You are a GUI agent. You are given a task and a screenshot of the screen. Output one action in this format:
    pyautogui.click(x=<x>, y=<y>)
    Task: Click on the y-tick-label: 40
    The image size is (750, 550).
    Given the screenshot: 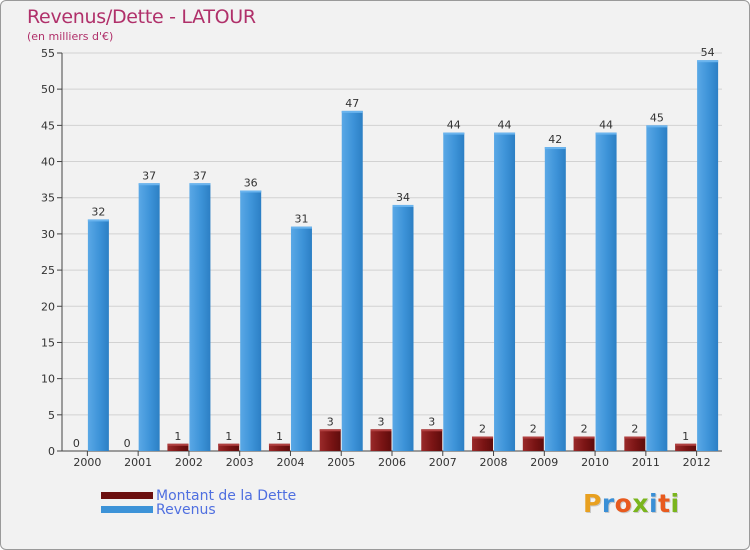 What is the action you would take?
    pyautogui.click(x=48, y=162)
    